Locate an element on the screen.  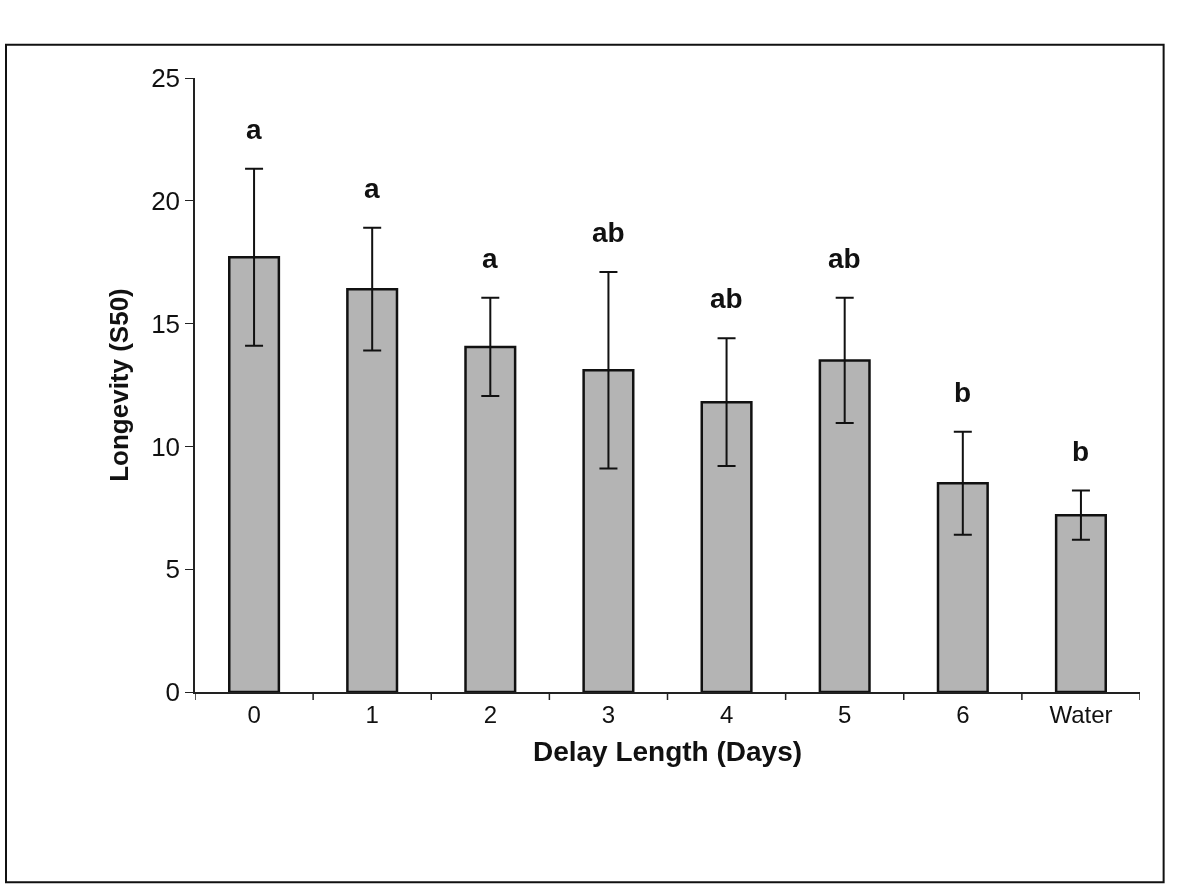
x-tick-label: 6 is located at coordinates (963, 714).